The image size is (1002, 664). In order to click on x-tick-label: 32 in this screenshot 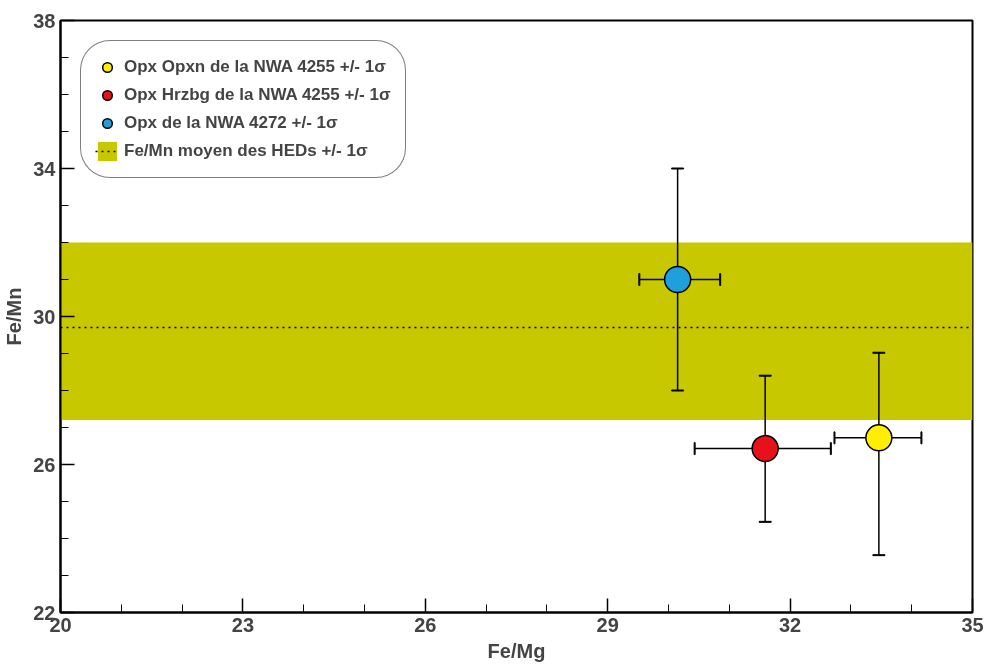, I will do `click(790, 624)`.